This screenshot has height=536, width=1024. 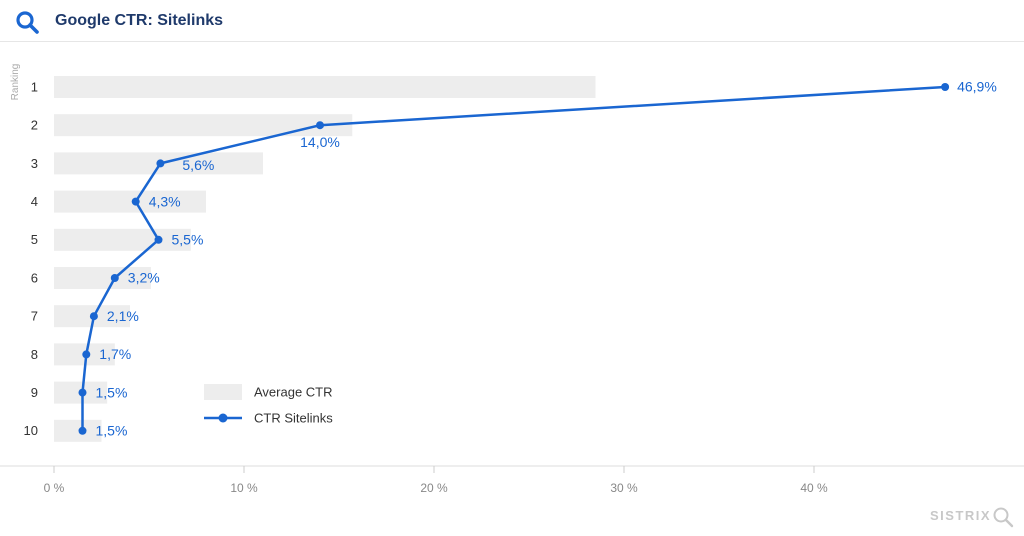 I want to click on y-tick-label: 2, so click(x=34, y=125).